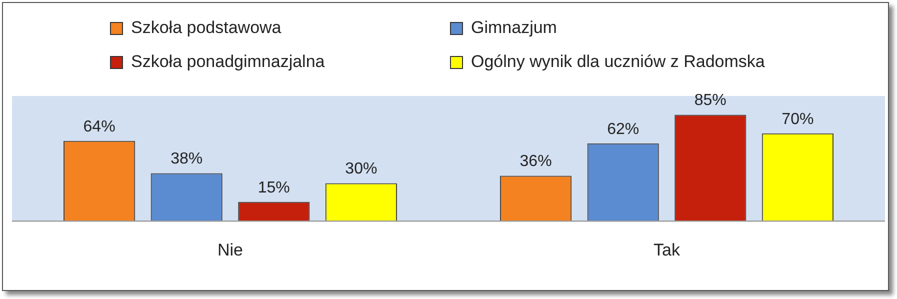  I want to click on data-label: 62%, so click(623, 129).